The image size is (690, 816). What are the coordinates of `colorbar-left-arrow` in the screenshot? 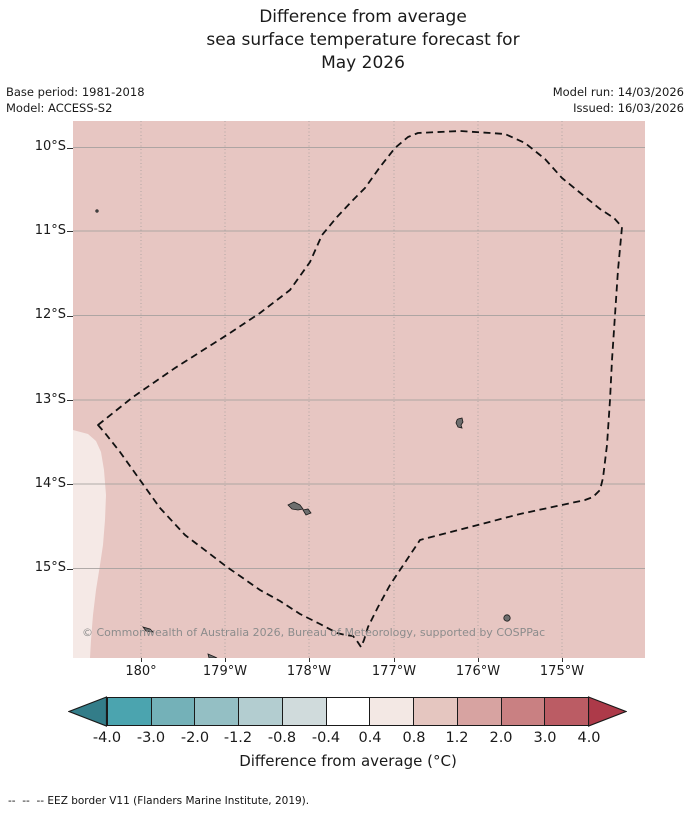 It's located at (87, 711).